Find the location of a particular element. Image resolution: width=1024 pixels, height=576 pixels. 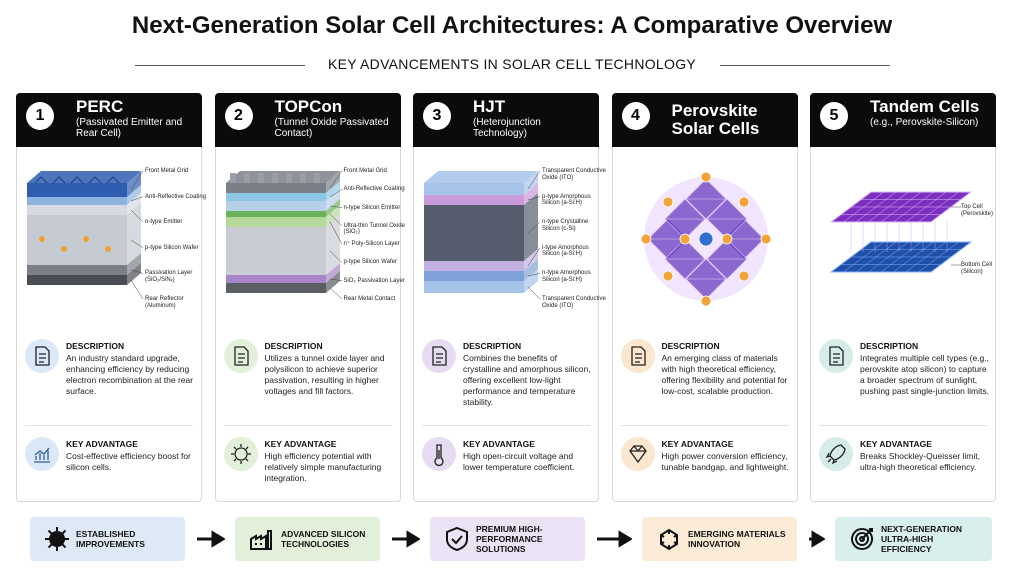

layer-label: Rear Reflector (Aluminum) is located at coordinates (164, 302).